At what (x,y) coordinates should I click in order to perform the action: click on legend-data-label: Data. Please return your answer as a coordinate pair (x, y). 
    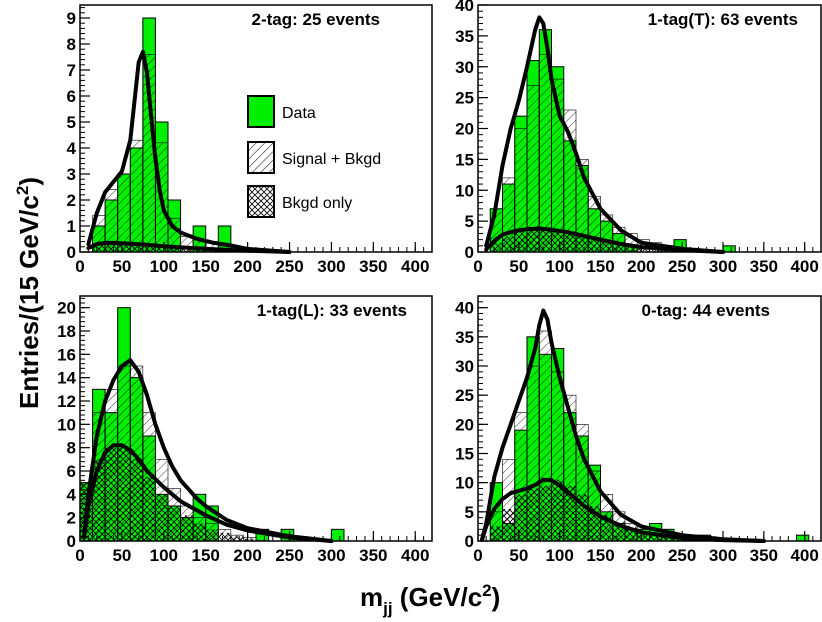
    Looking at the image, I should click on (299, 113).